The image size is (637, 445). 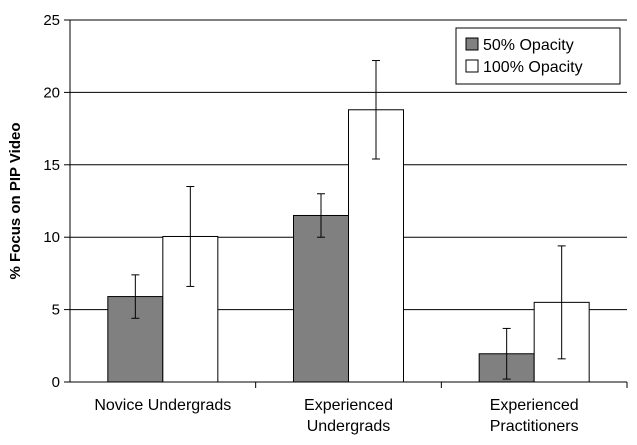 I want to click on x-category-label: Novice Undergrads, so click(x=162, y=405).